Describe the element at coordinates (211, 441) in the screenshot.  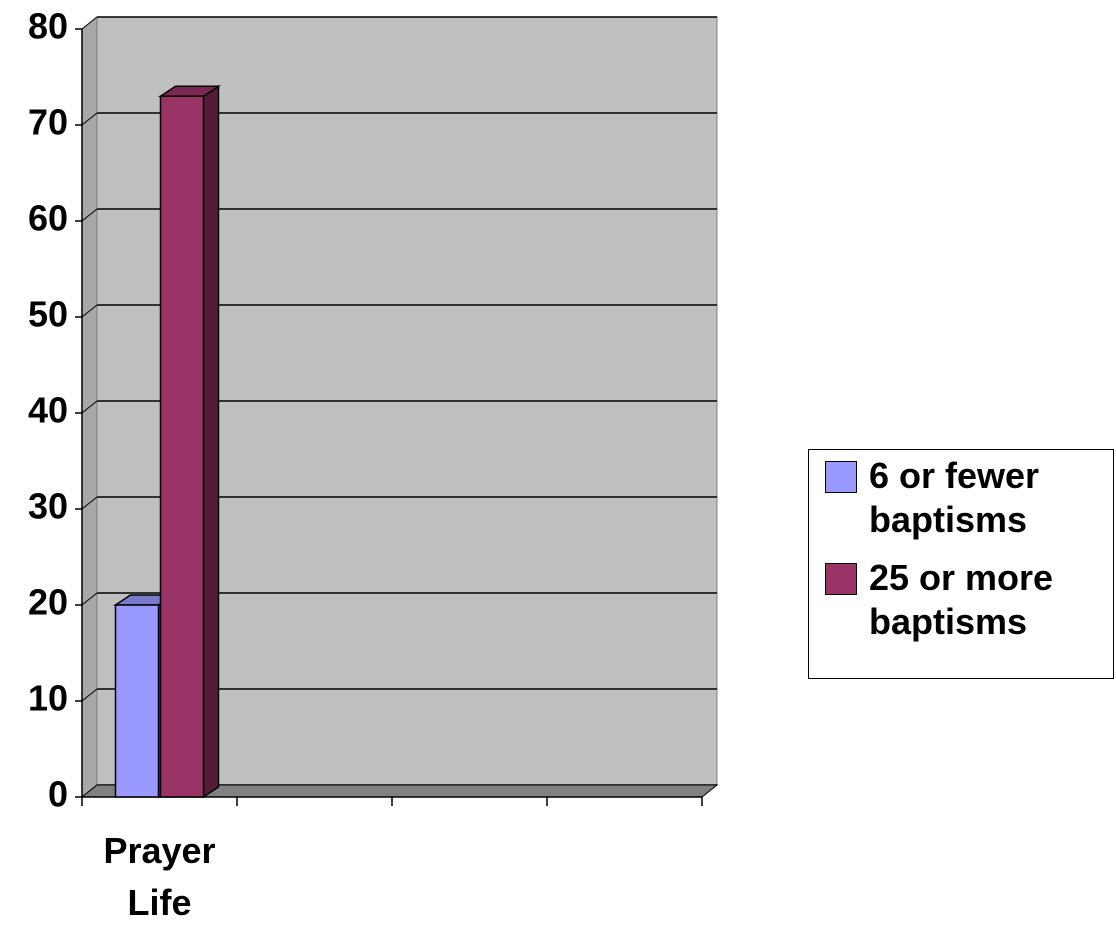
I see `bar-side` at that location.